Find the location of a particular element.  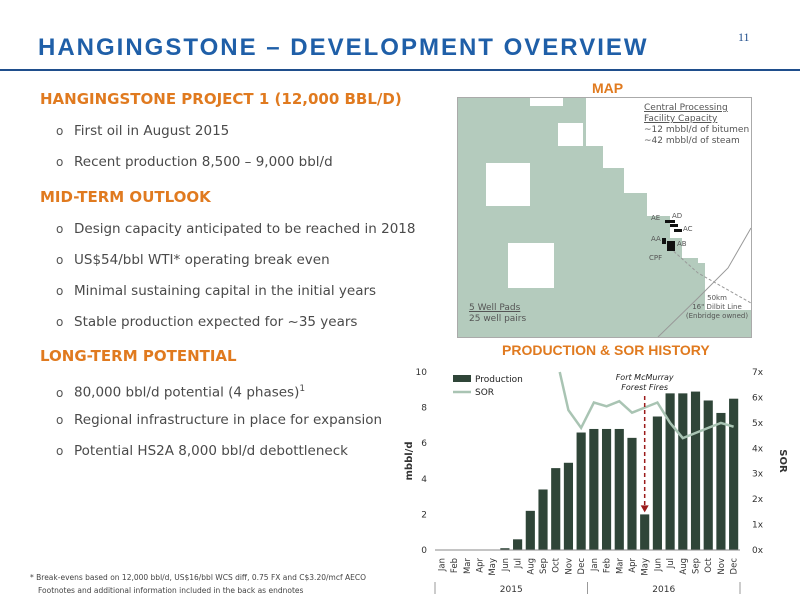

y-tick-label: 10 is located at coordinates (422, 373).